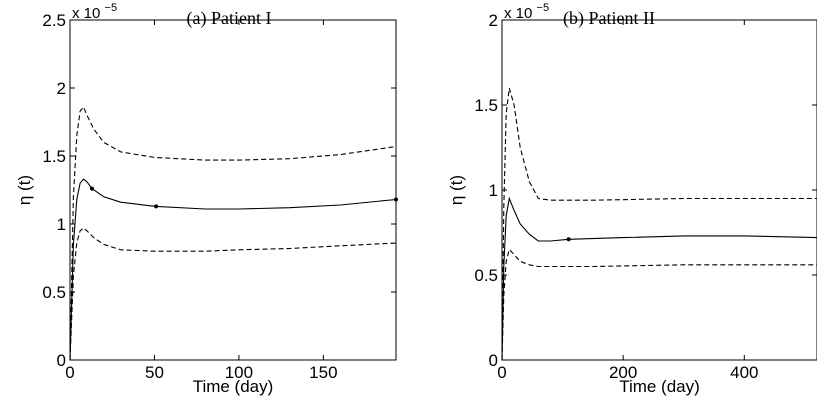 The image size is (817, 411). Describe the element at coordinates (744, 372) in the screenshot. I see `x-tick-label: 400` at that location.